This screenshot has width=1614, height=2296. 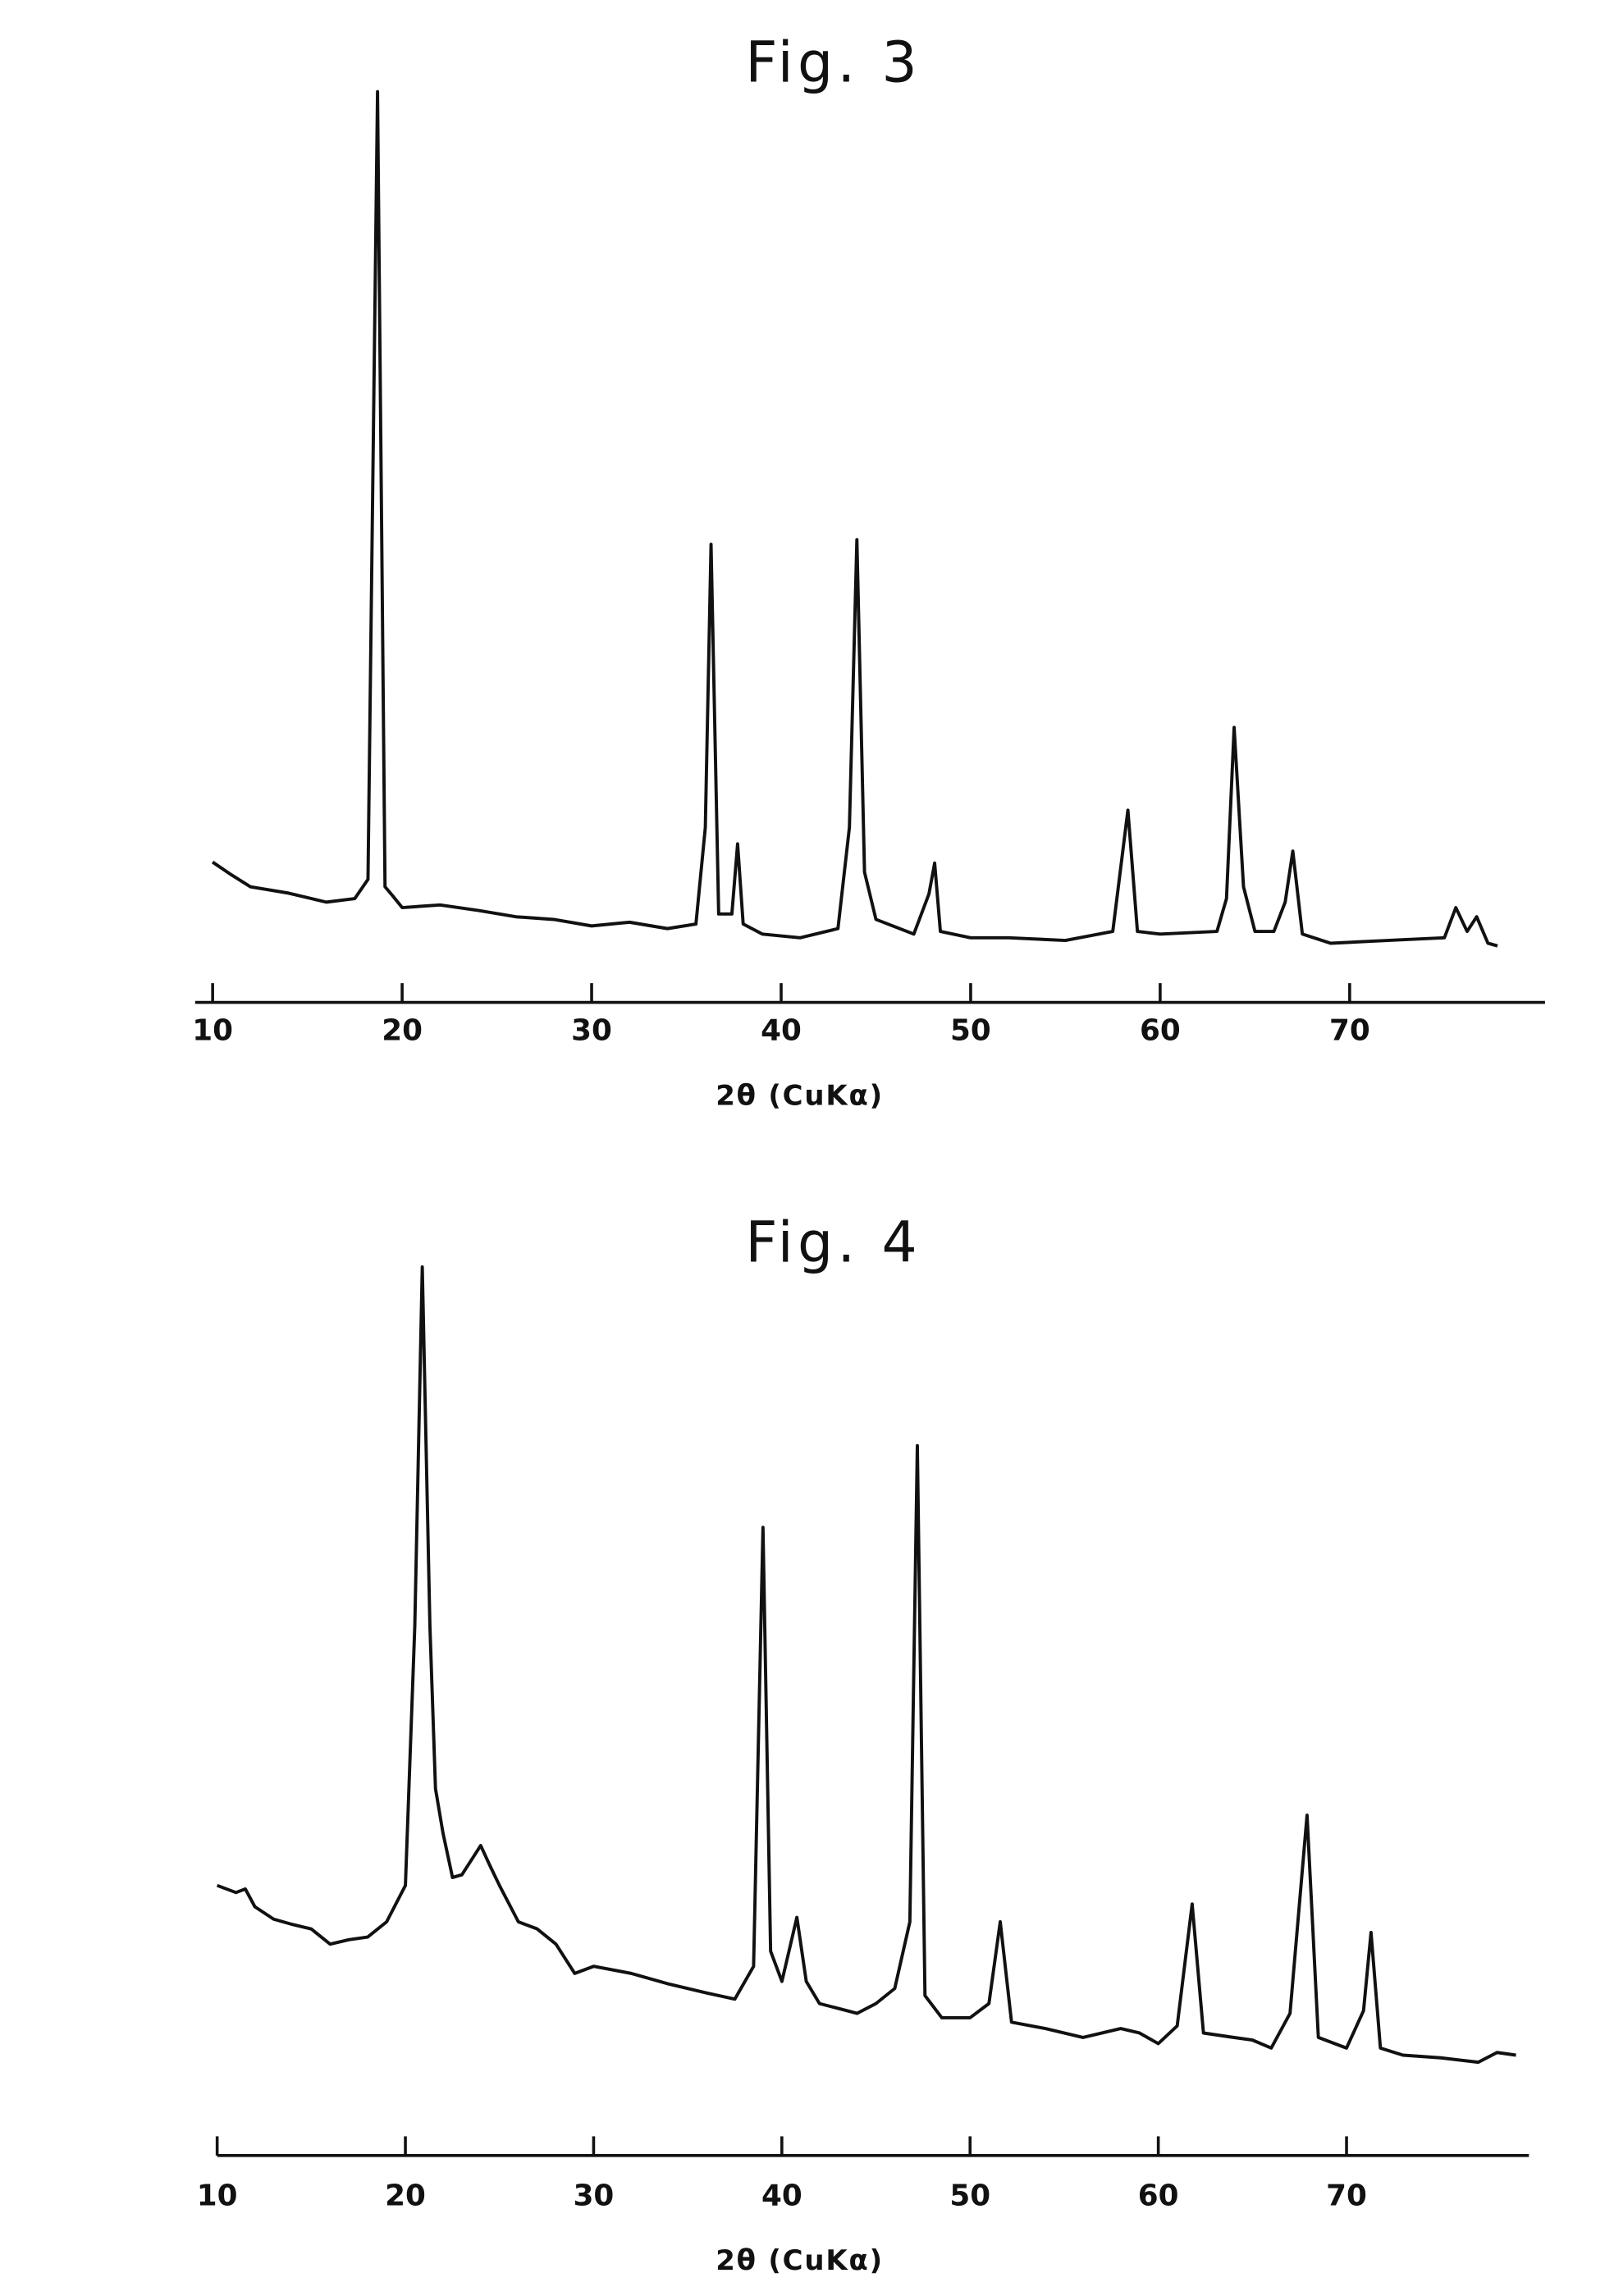 What do you see at coordinates (833, 1242) in the screenshot?
I see `chart-title: Fig. 4` at bounding box center [833, 1242].